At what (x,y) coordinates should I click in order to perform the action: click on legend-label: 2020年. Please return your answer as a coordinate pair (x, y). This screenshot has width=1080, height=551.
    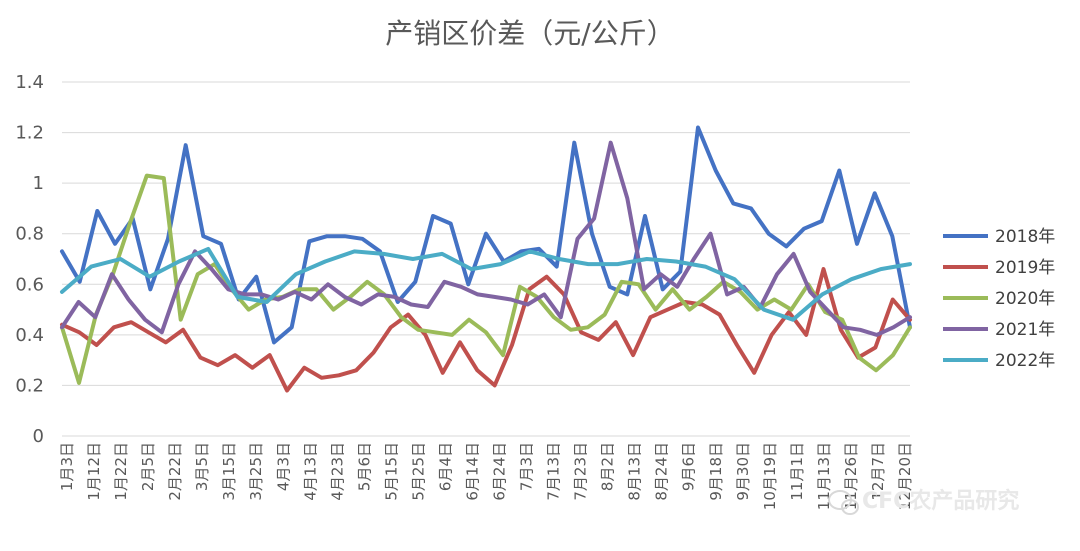
    Looking at the image, I should click on (1025, 299).